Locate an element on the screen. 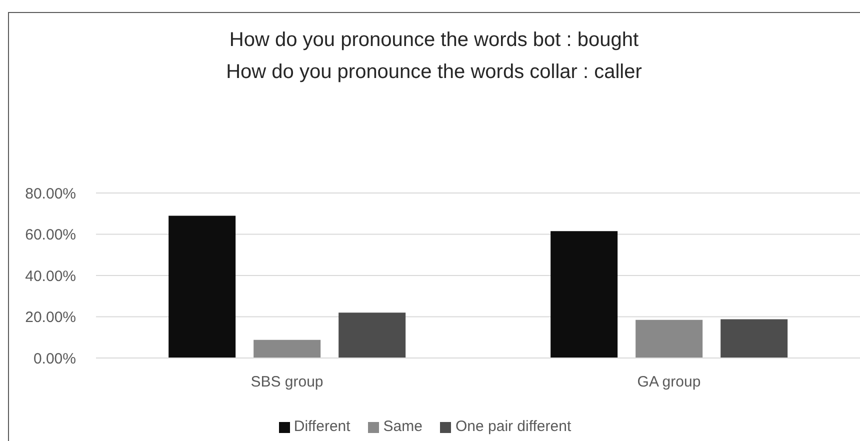 Image resolution: width=860 pixels, height=441 pixels. y-tick-label: 0.00% is located at coordinates (54, 359).